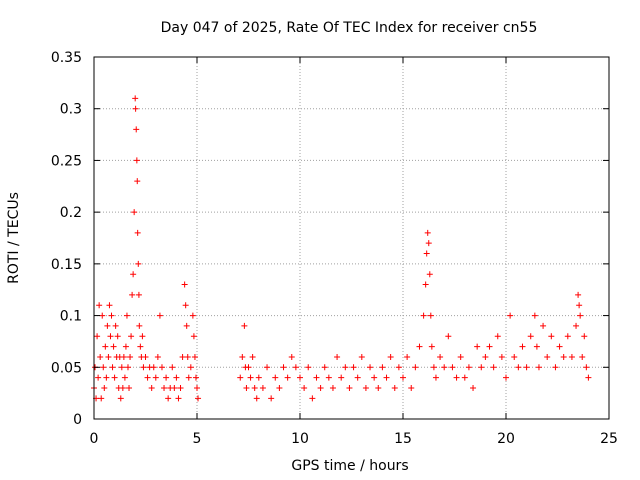  I want to click on x-tick-label: 10, so click(300, 439).